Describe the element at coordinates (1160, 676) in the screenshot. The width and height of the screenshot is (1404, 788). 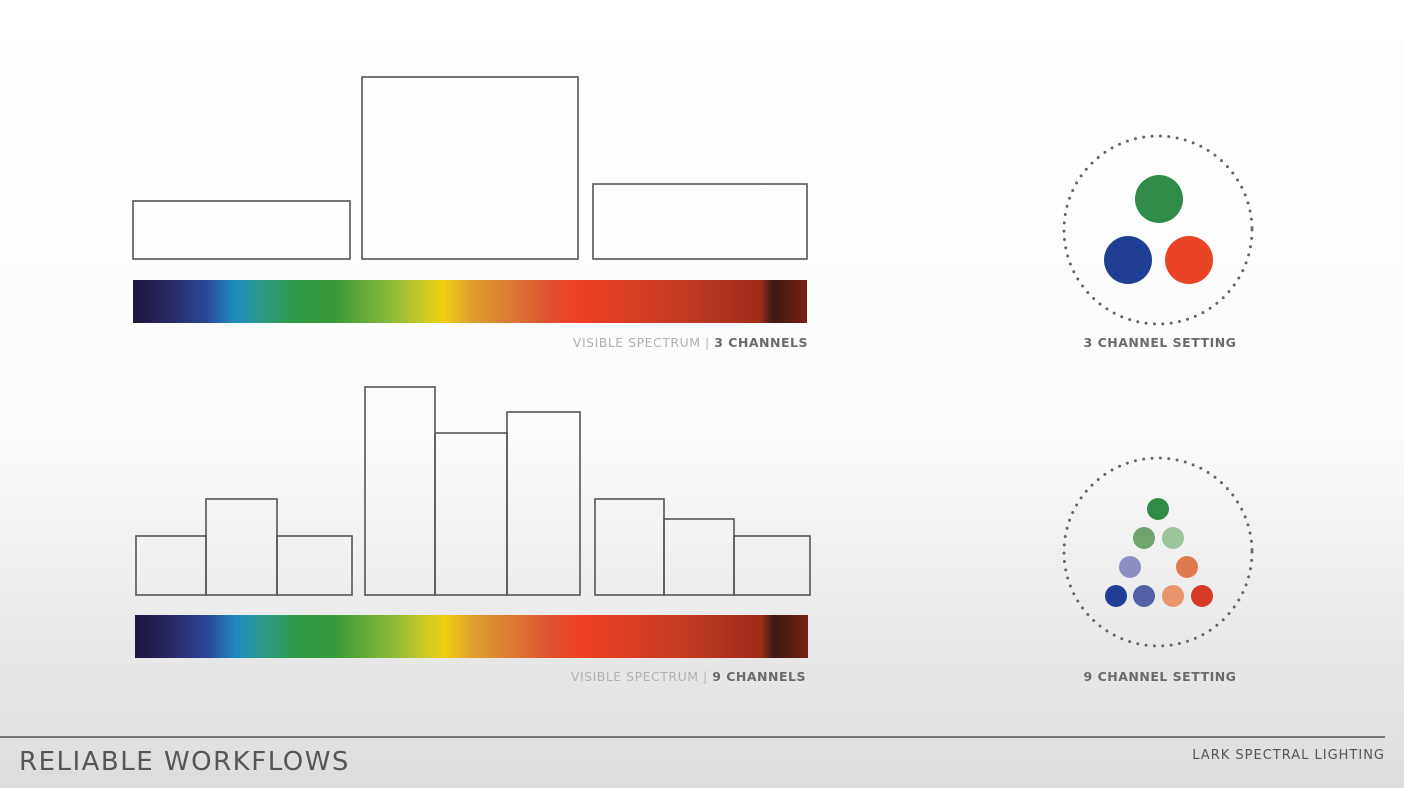
I see `setting-label: 9 CHANNEL SETTING` at that location.